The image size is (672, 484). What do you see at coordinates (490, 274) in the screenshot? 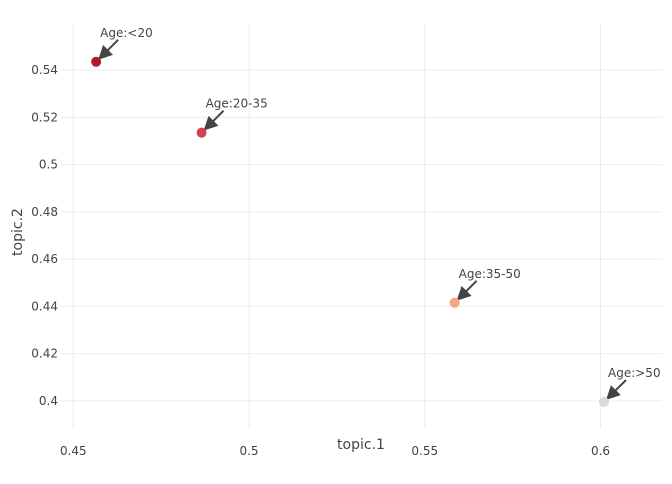
I see `point-label: Age:35-50` at bounding box center [490, 274].